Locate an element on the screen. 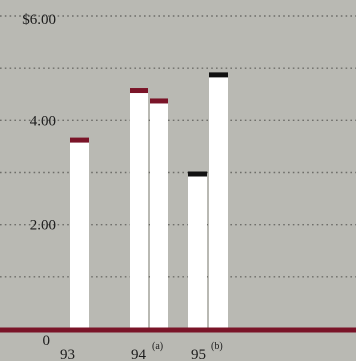 Image resolution: width=356 pixels, height=361 pixels. x-category-label: 93 is located at coordinates (67, 354).